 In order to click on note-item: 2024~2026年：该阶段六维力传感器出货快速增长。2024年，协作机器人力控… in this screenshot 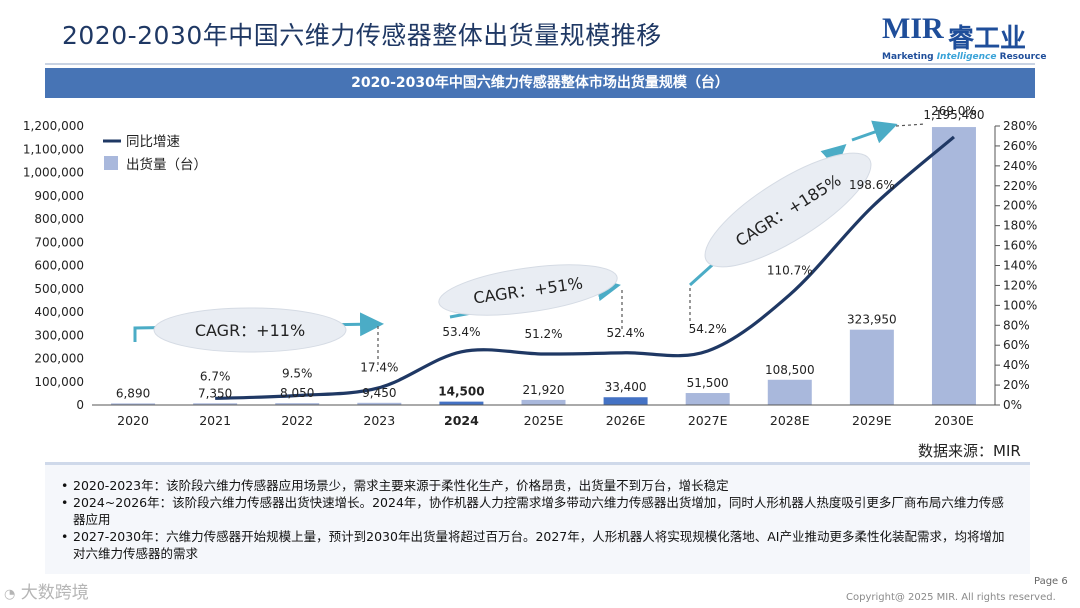, I will do `click(537, 511)`.